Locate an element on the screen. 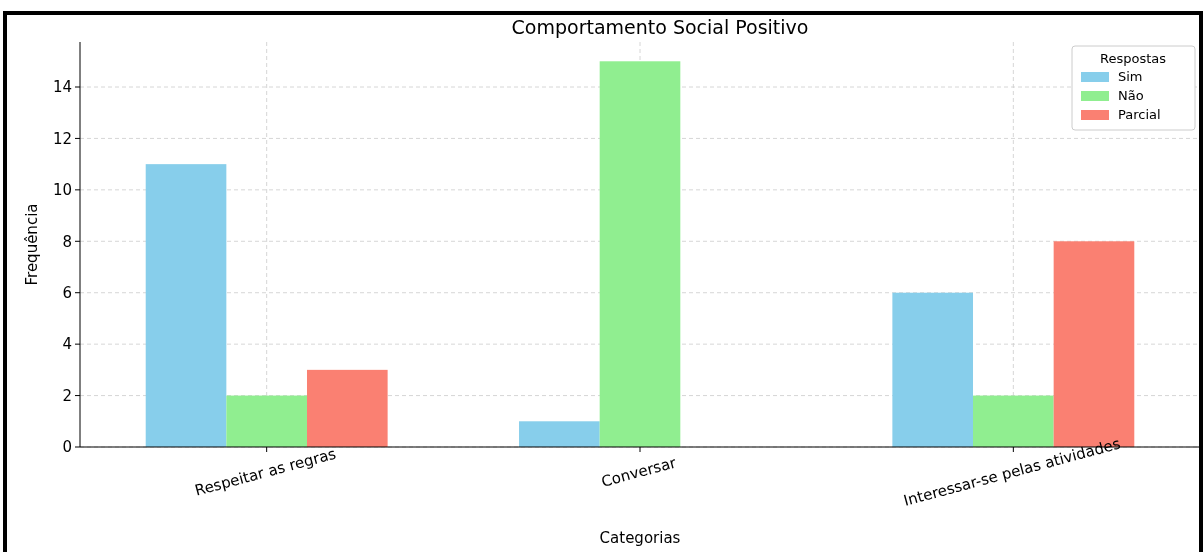 Image resolution: width=1203 pixels, height=552 pixels. legend-label: Parcial is located at coordinates (1139, 114).